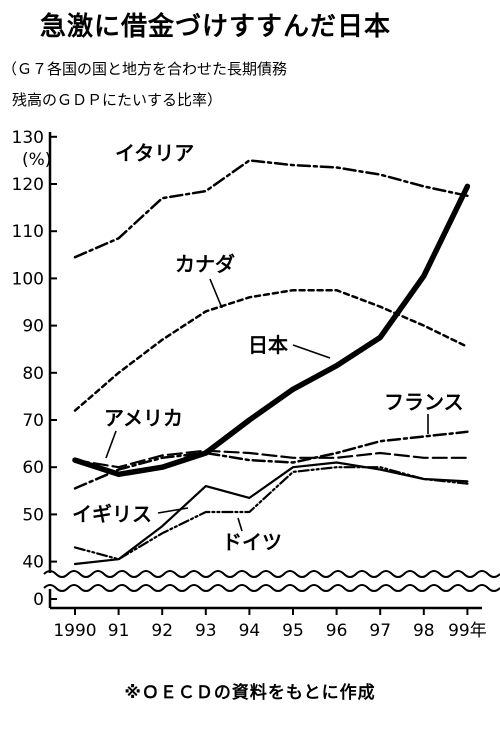 Image resolution: width=500 pixels, height=729 pixels. I want to click on y-tick-label: 70, so click(33, 421).